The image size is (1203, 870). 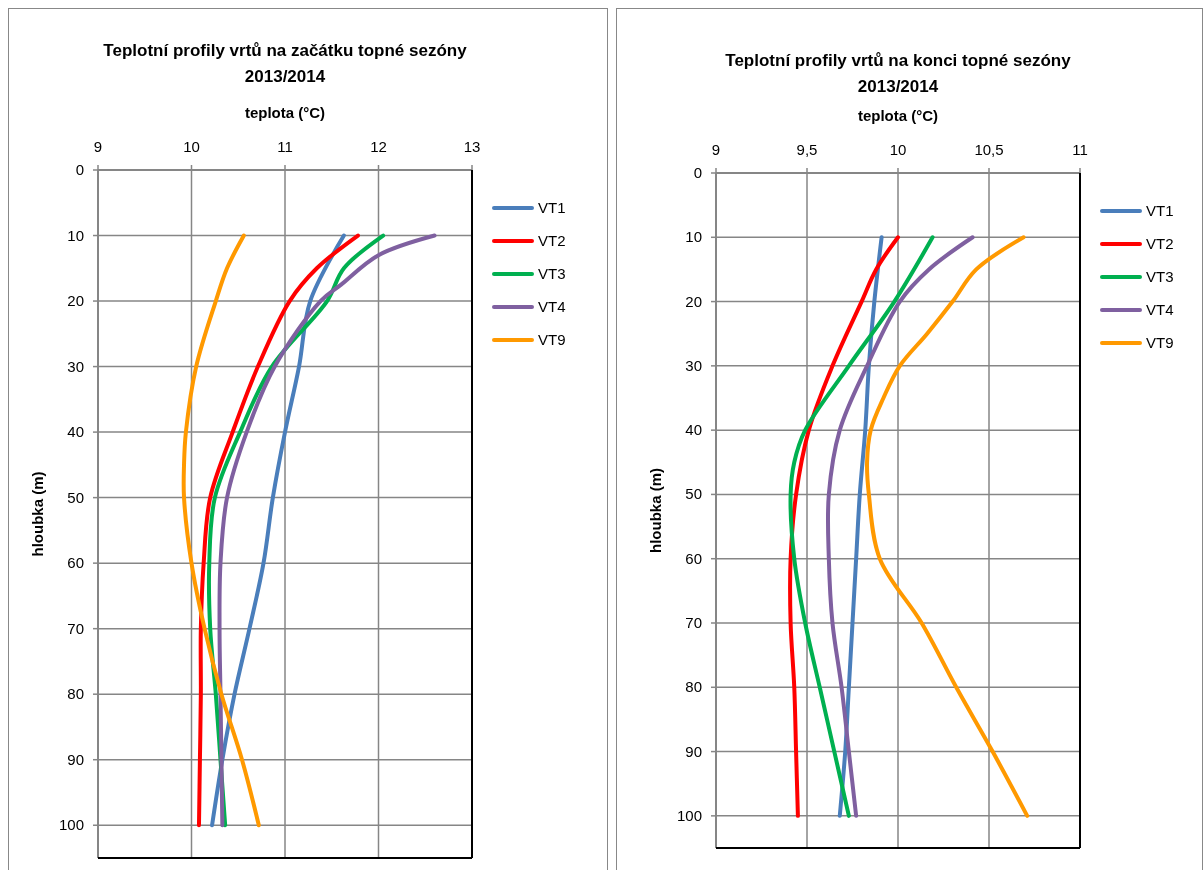 I want to click on x-tick-label: 13, so click(x=472, y=146).